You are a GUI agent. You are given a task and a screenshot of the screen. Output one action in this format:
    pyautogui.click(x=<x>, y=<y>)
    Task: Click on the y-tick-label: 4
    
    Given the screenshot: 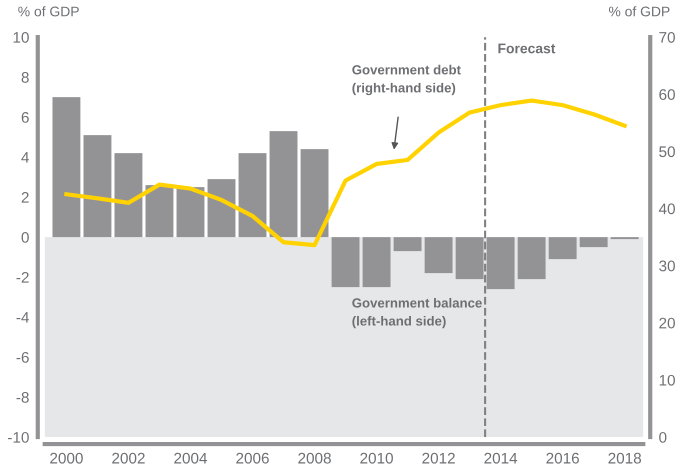 What is the action you would take?
    pyautogui.click(x=25, y=157)
    